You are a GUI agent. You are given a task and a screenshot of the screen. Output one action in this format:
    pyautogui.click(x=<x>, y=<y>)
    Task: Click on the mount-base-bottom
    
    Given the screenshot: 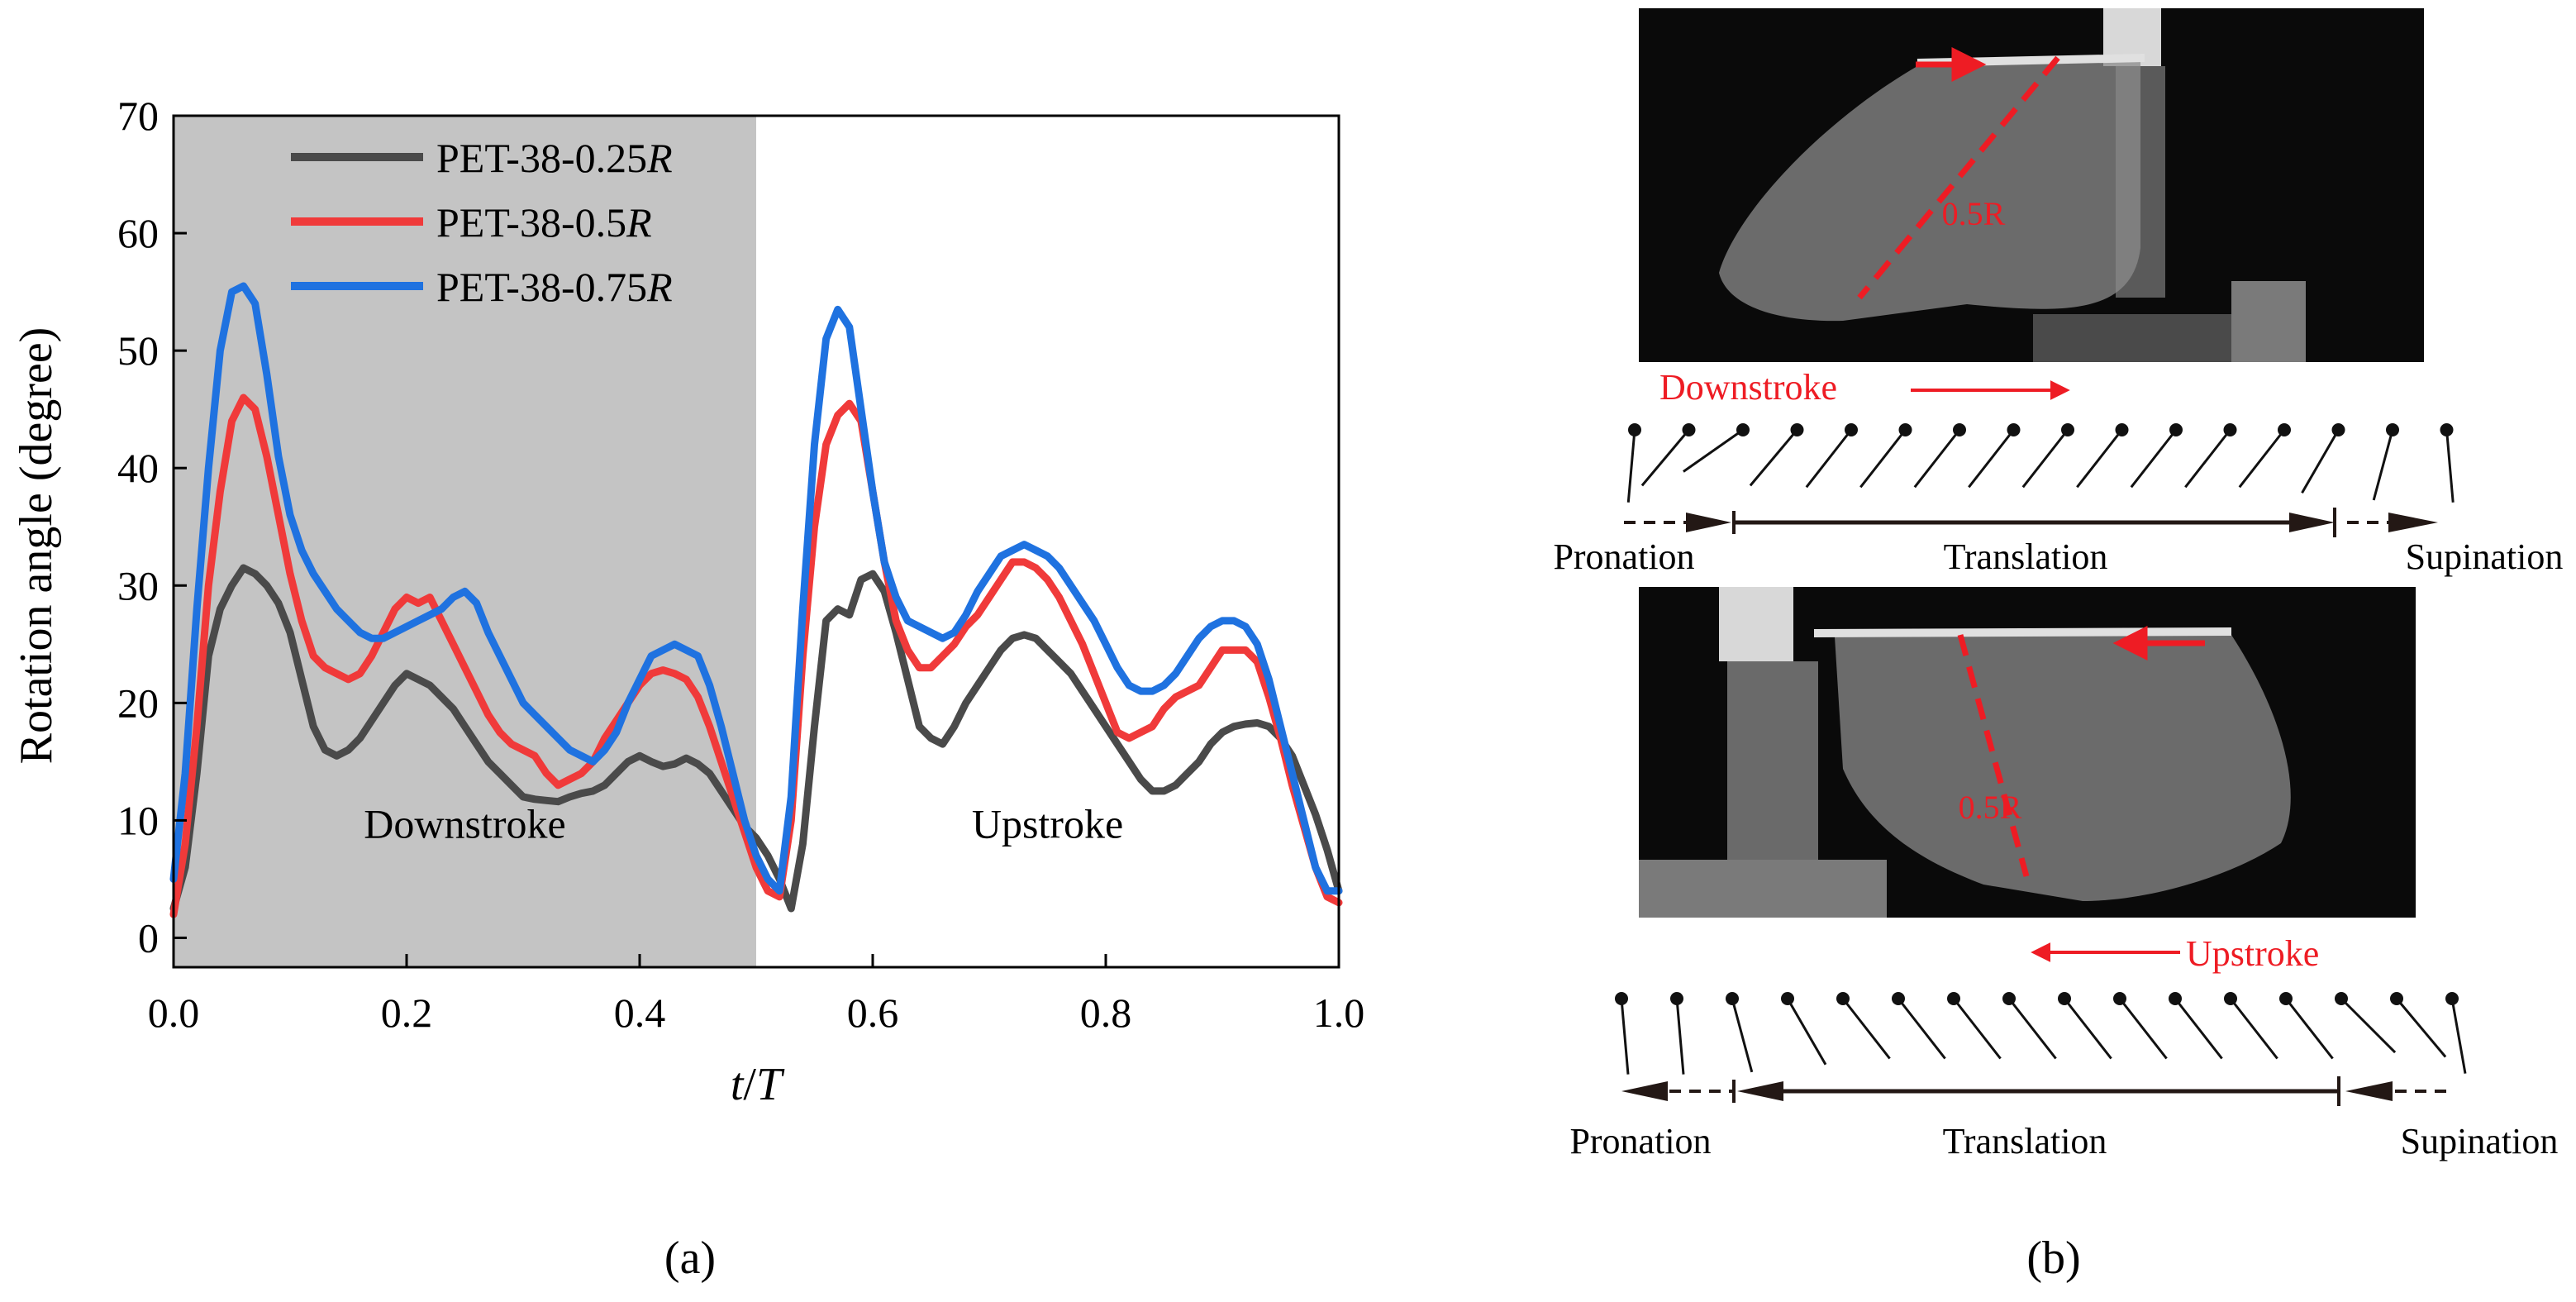 What is the action you would take?
    pyautogui.click(x=1763, y=889)
    